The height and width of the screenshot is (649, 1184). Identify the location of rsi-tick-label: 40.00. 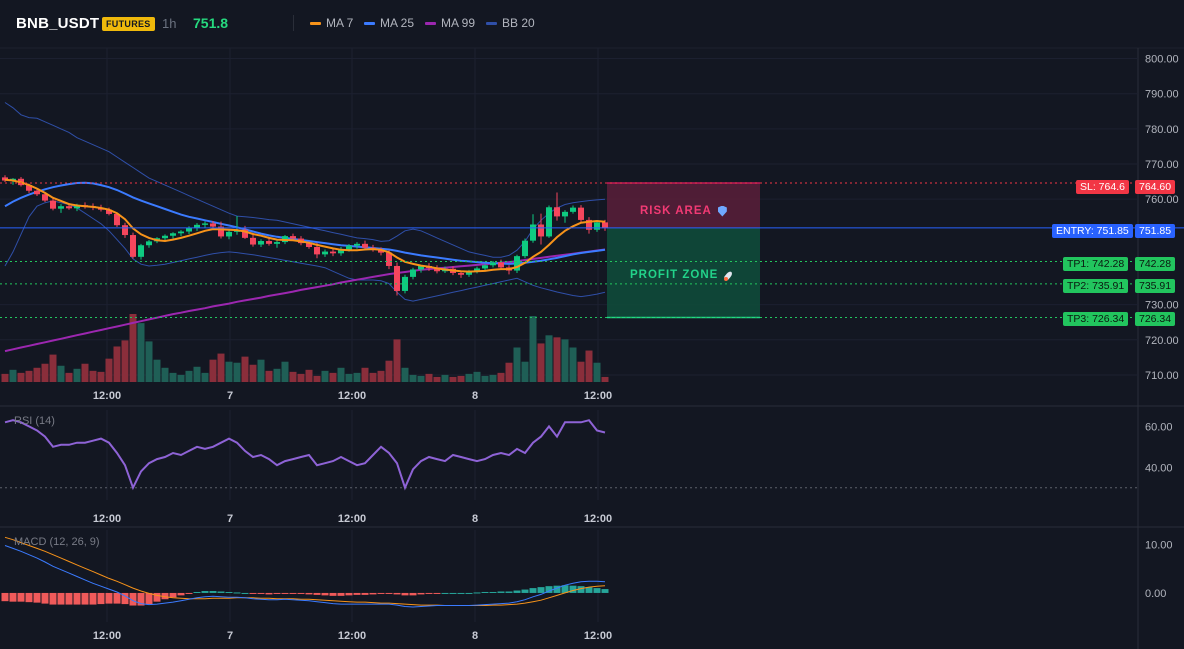
(1159, 468).